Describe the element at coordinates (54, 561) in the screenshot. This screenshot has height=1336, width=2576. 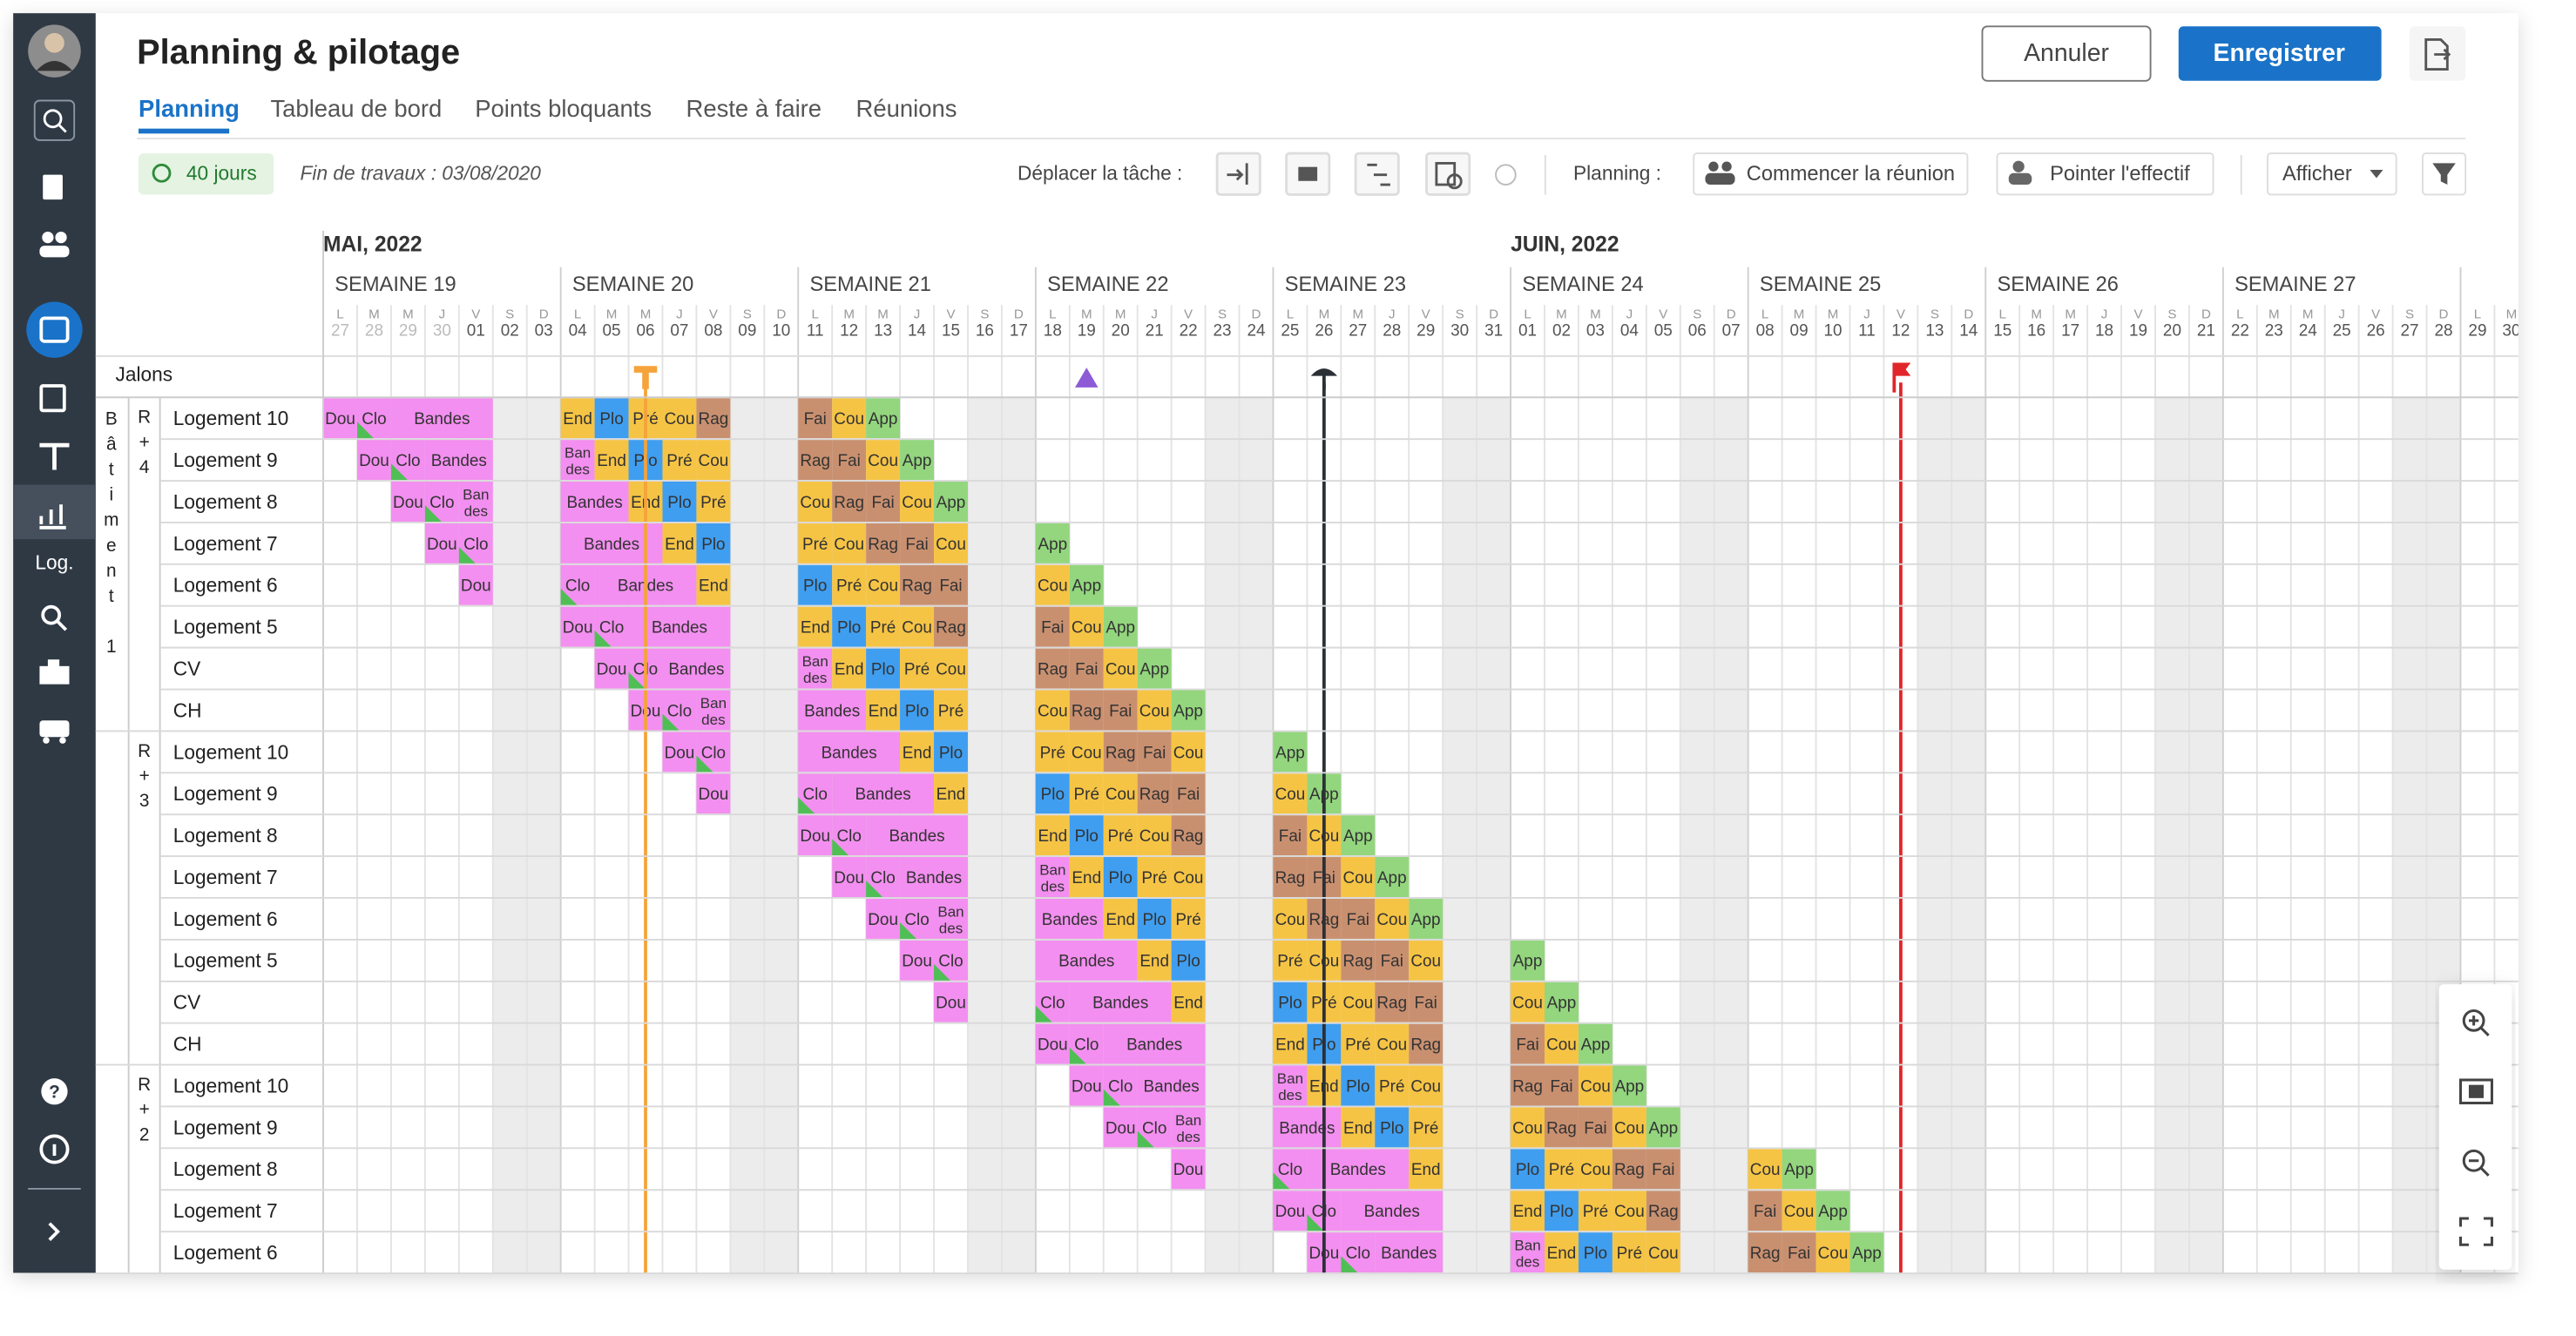
I see `sidebar-label: Log.` at that location.